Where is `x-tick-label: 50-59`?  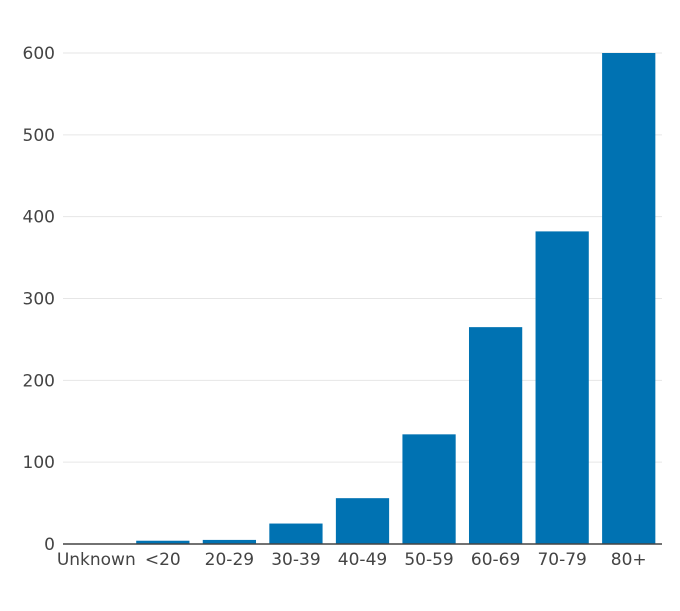
x-tick-label: 50-59 is located at coordinates (428, 560).